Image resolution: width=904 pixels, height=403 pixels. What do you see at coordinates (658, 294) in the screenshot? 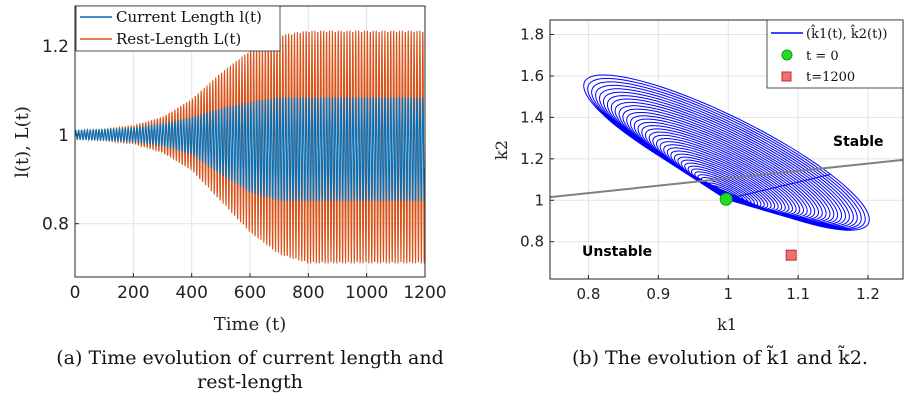
I see `panel-b-x-tick-label: 0.9` at bounding box center [658, 294].